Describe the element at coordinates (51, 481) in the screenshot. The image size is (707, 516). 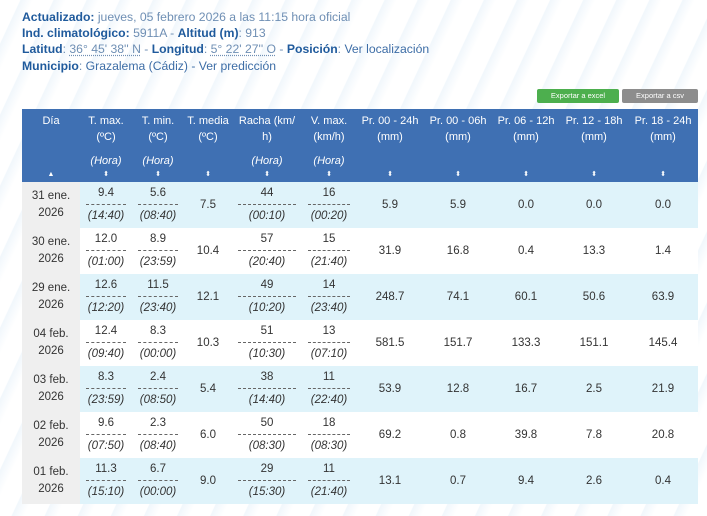
I see `day-cell: 01 feb. 2026` at that location.